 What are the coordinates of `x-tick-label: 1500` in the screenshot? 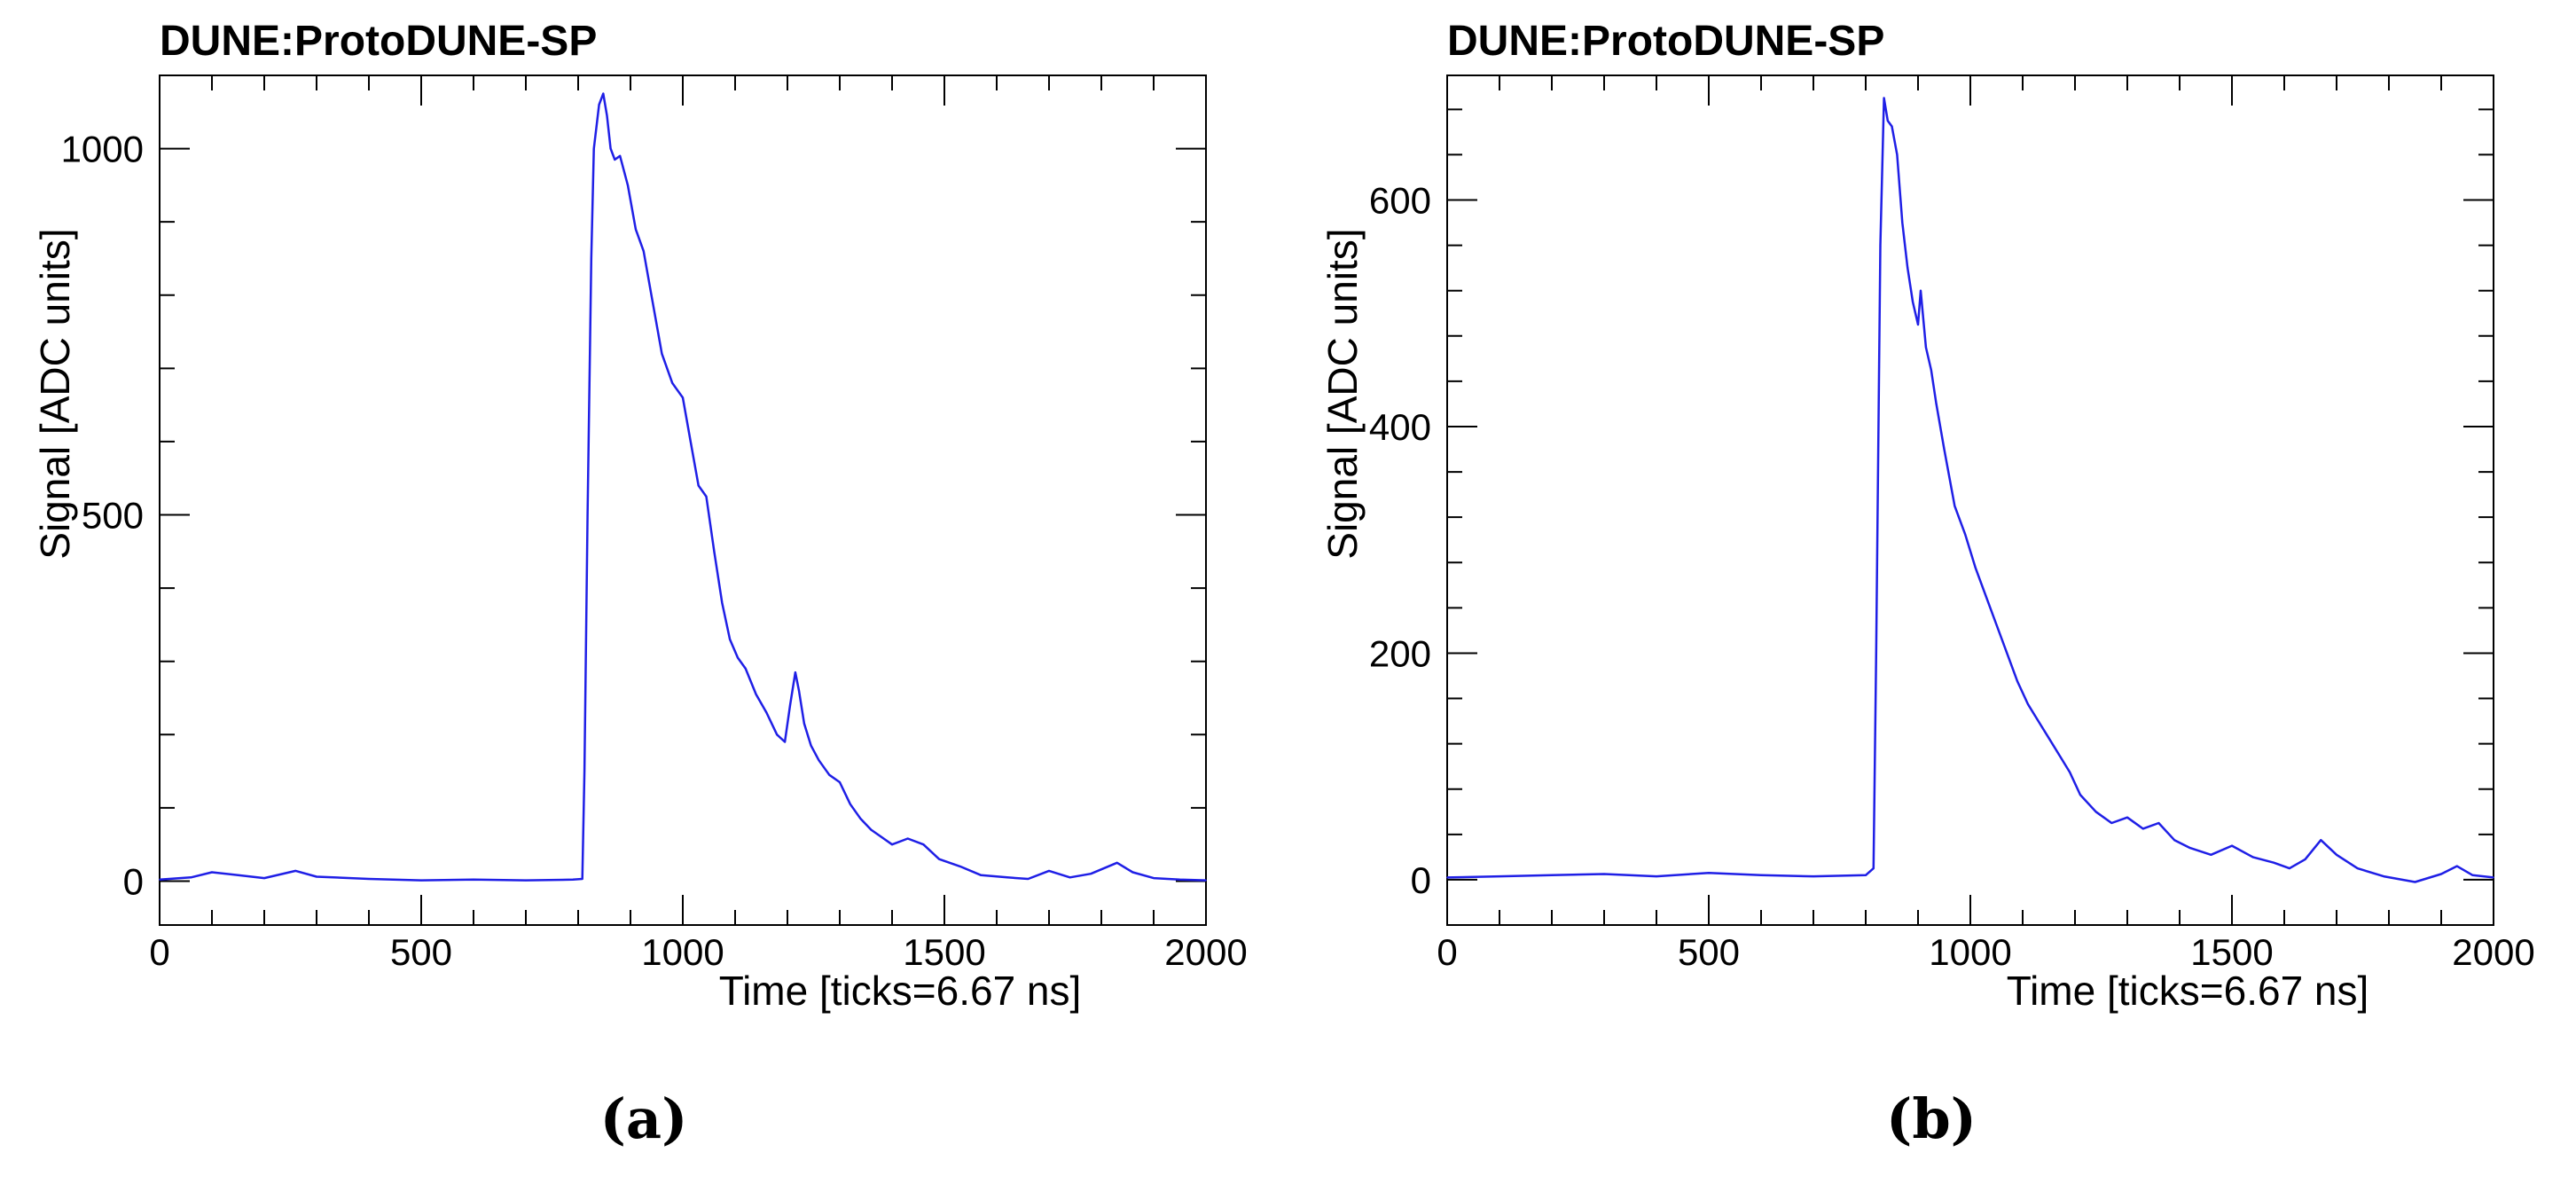 It's located at (944, 952).